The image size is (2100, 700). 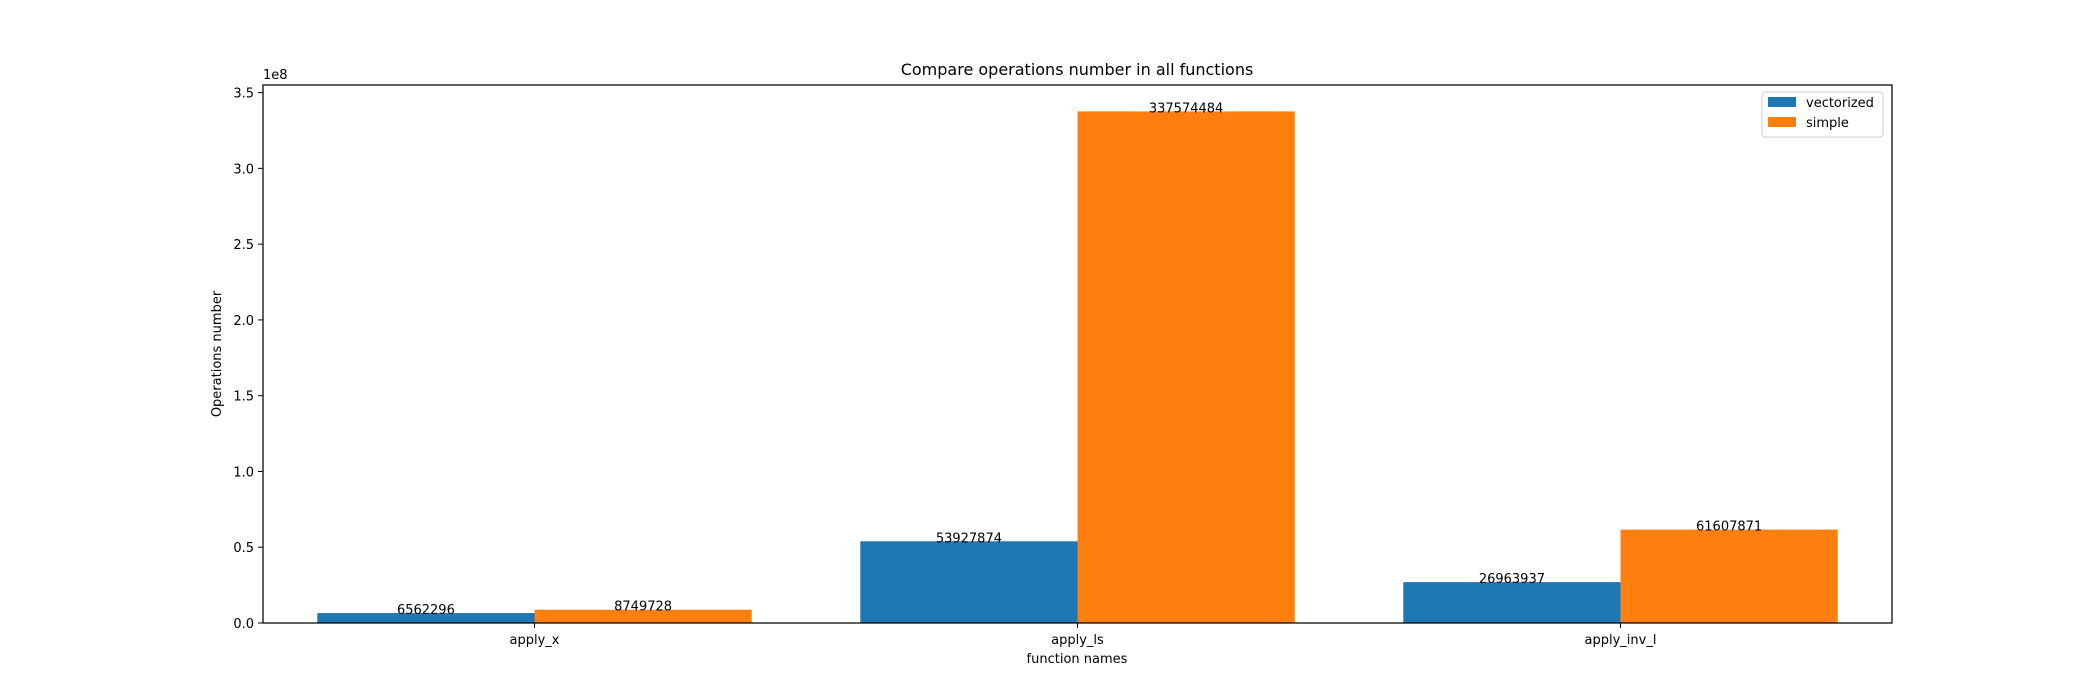 I want to click on bar-value-label: 61607871, so click(x=1729, y=527).